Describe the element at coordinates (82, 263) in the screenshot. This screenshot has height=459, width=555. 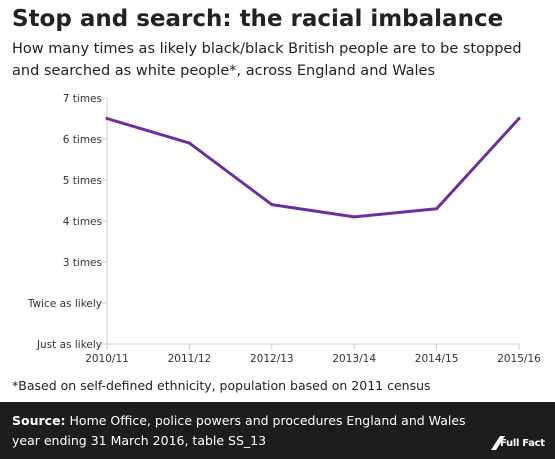
I see `y-tick-label: 3 times` at that location.